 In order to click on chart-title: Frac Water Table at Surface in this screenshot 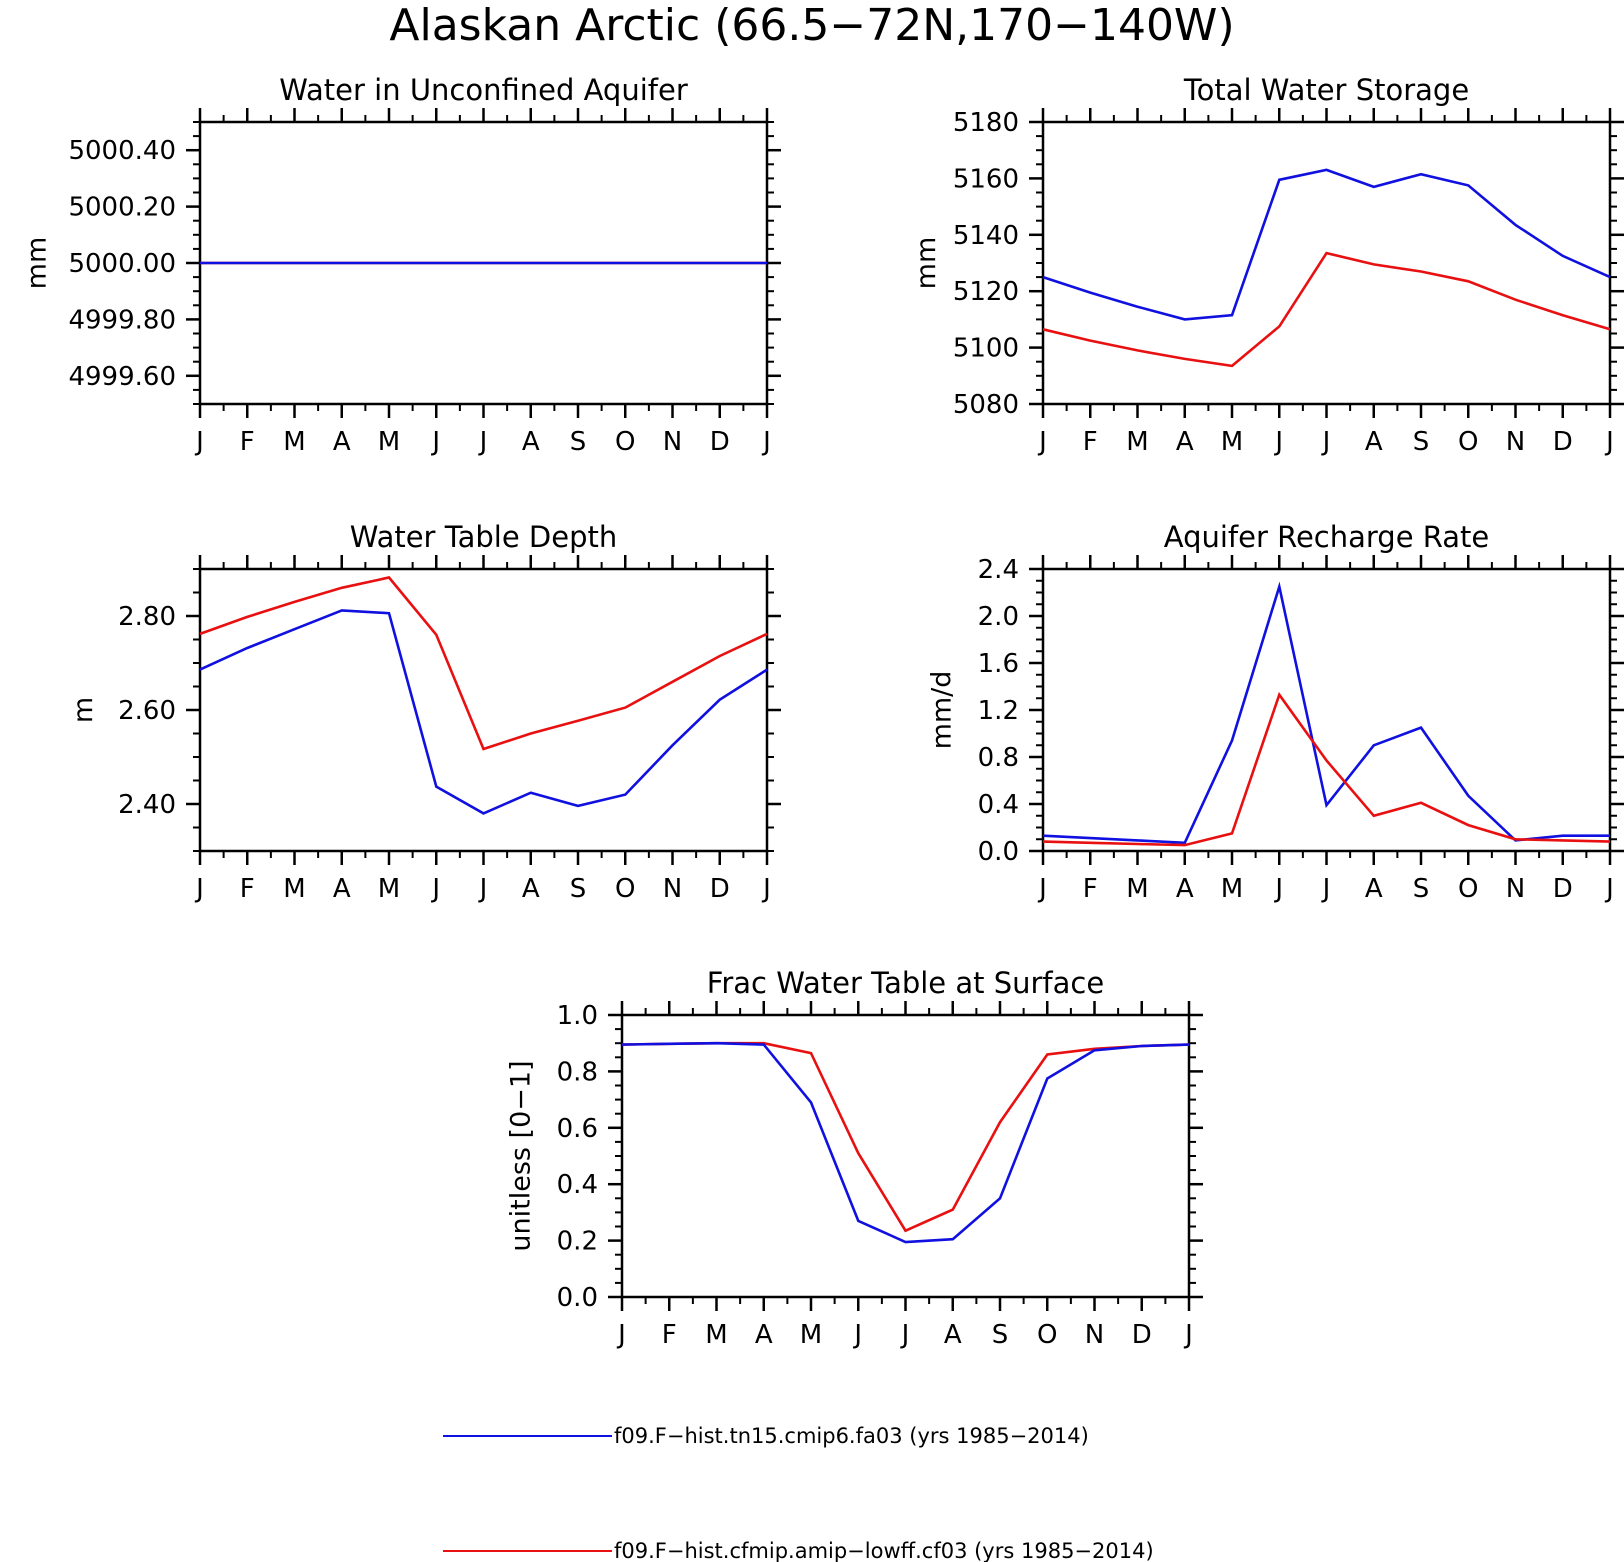, I will do `click(905, 983)`.